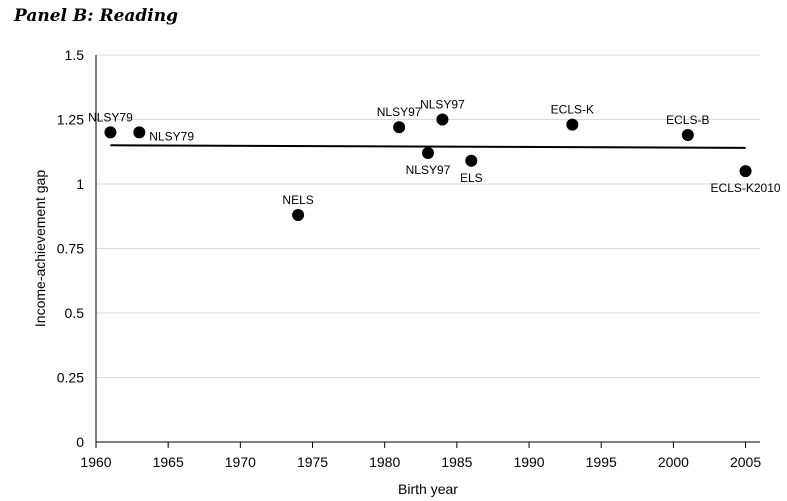 The image size is (787, 501). Describe the element at coordinates (745, 462) in the screenshot. I see `x-tick-label: 2005` at that location.